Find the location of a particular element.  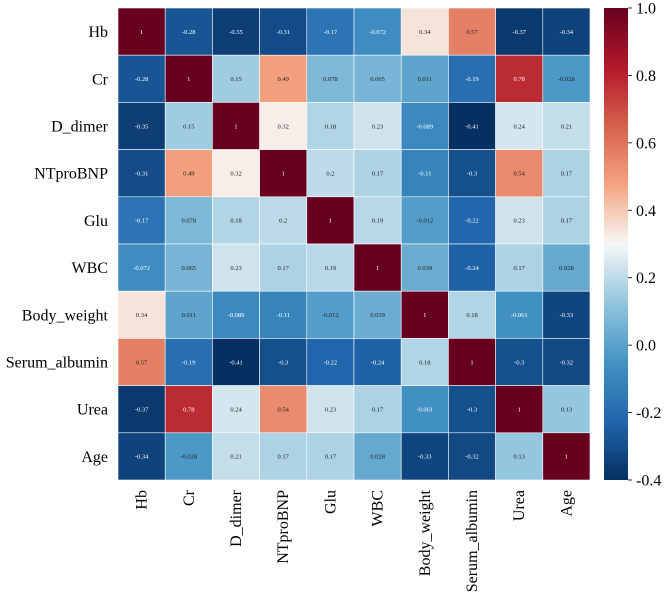

cell-value-label: 0.34 is located at coordinates (425, 32).